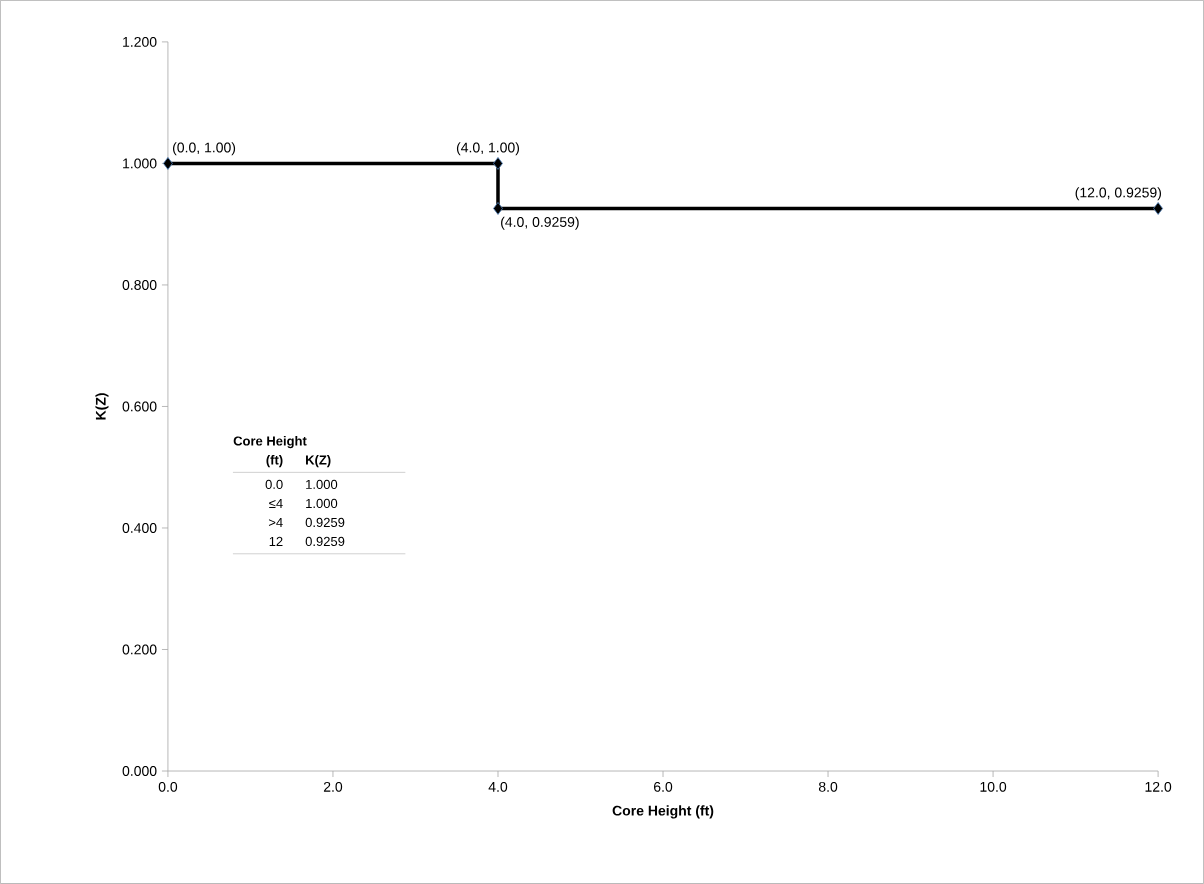 This screenshot has height=884, width=1204. I want to click on y-tick-label: 0.600, so click(139, 406).